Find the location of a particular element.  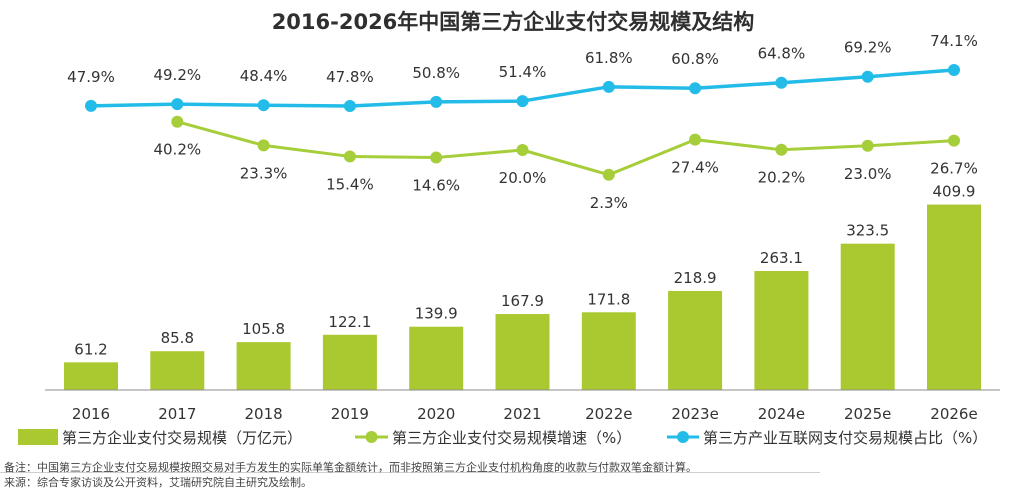

bar-label-2019: 122.1 is located at coordinates (349, 322).